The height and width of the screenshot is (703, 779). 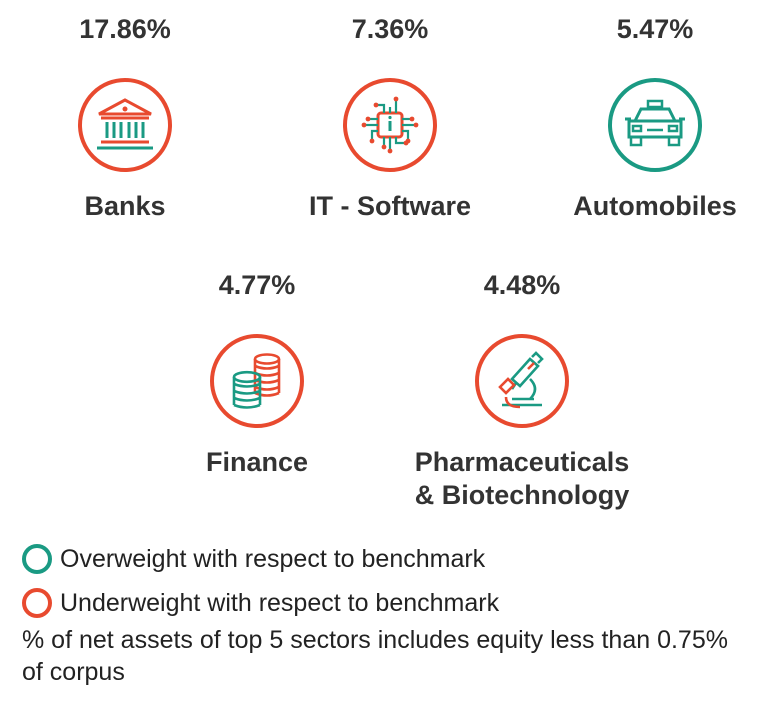 What do you see at coordinates (257, 285) in the screenshot?
I see `sector-percent: 4.77%` at bounding box center [257, 285].